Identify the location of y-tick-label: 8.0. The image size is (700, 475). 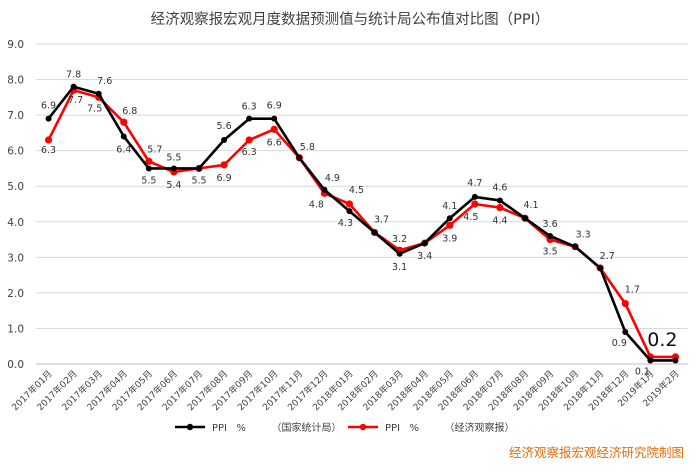
(15, 81).